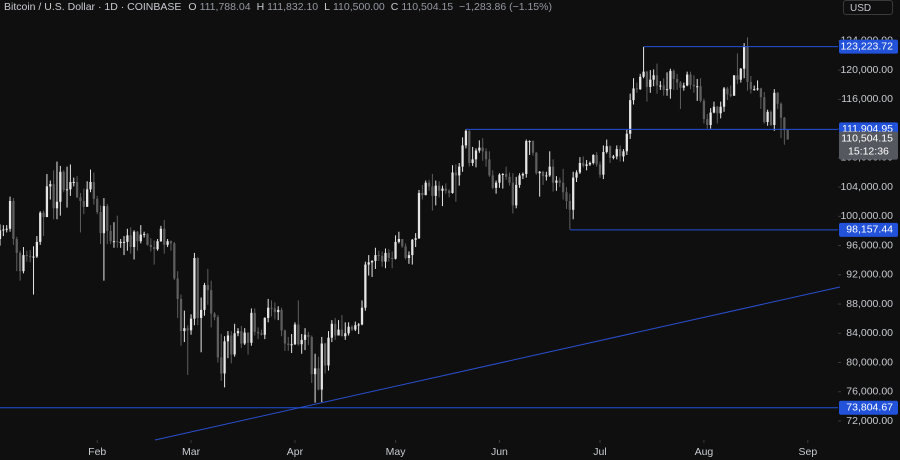  Describe the element at coordinates (807, 452) in the screenshot. I see `x-tick-label: Sep` at that location.